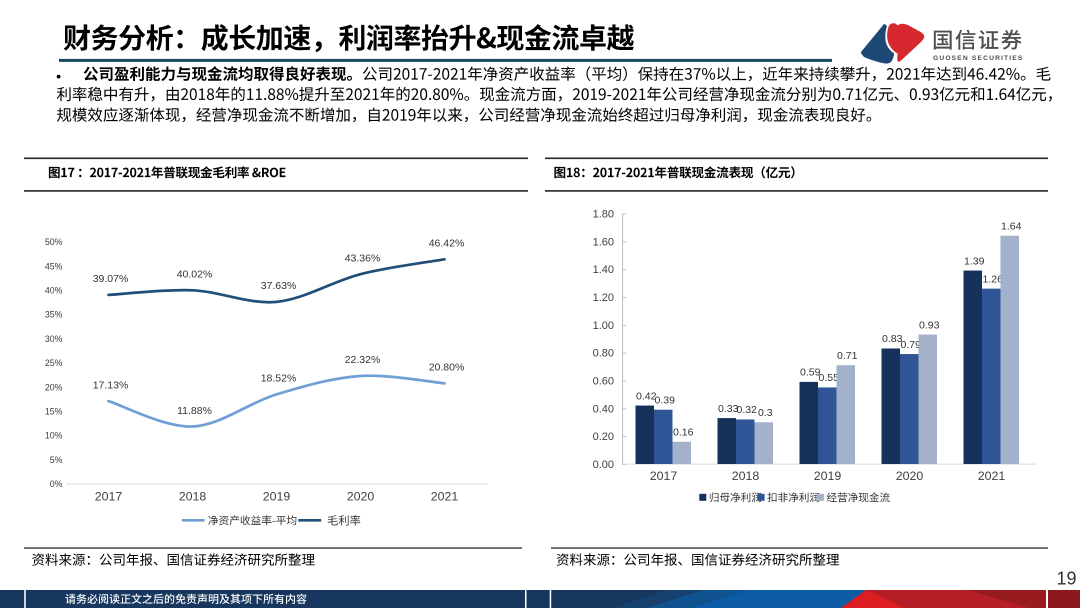  What do you see at coordinates (447, 368) in the screenshot?
I see `svg-text: 20.80%` at bounding box center [447, 368].